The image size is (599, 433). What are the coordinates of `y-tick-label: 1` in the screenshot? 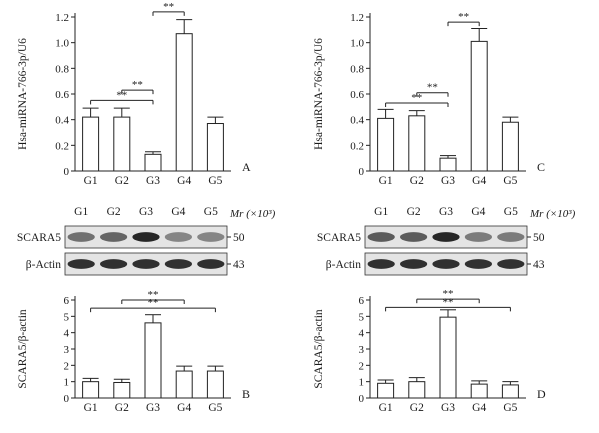 It's located at (362, 383).